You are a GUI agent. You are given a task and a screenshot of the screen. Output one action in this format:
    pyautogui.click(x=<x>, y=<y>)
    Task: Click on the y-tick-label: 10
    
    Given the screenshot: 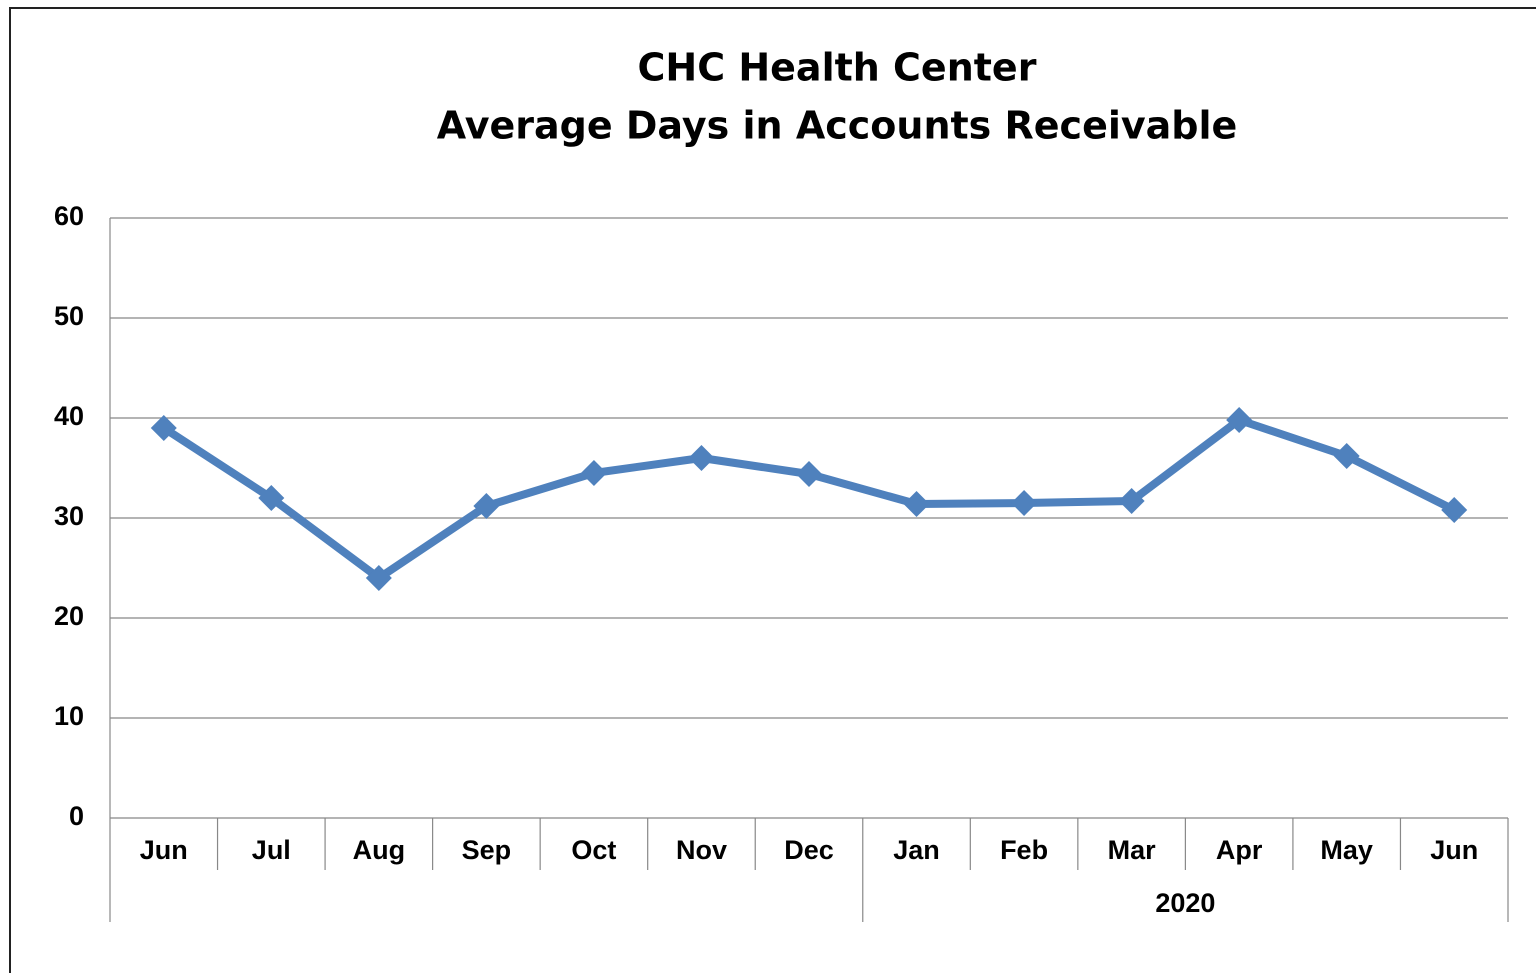 What is the action you would take?
    pyautogui.click(x=69, y=716)
    